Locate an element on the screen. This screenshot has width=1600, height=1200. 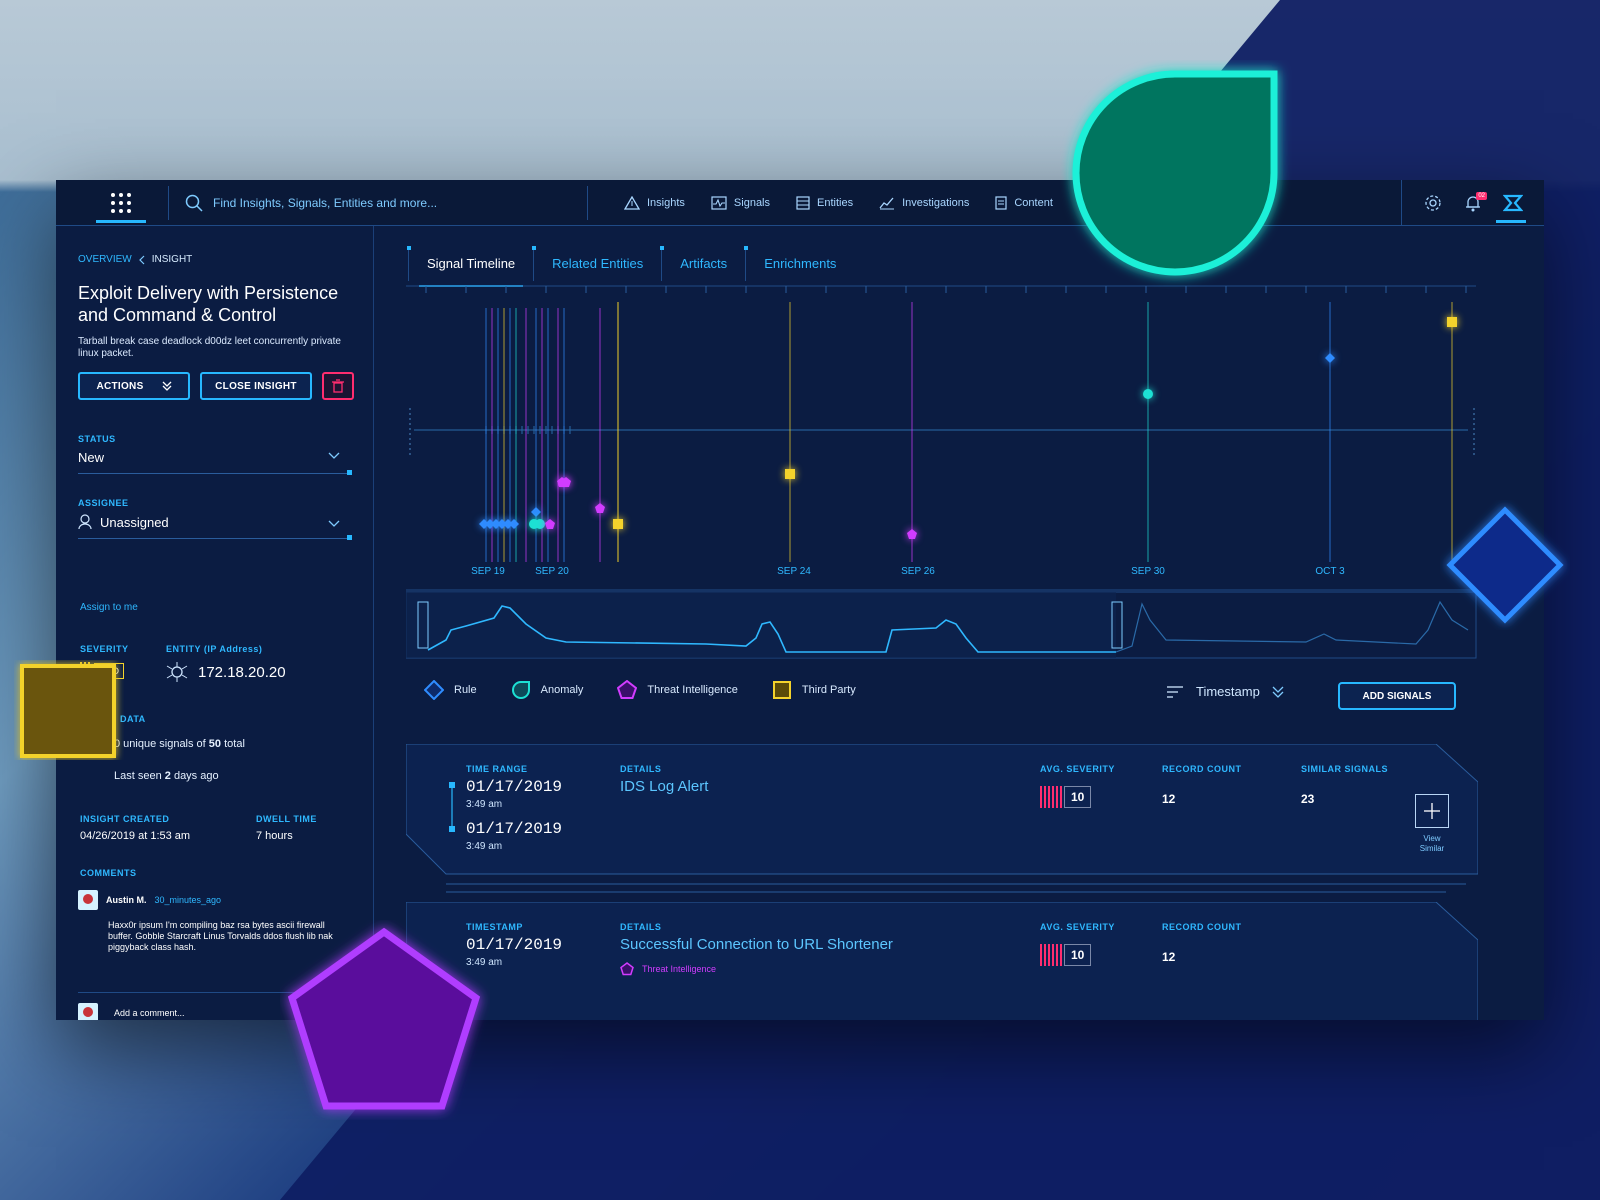
signal-stems is located at coordinates (969, 432).